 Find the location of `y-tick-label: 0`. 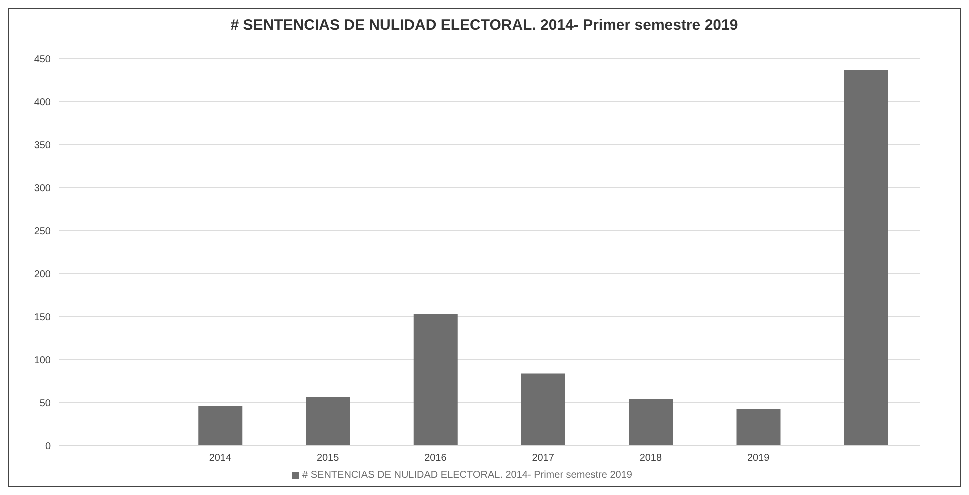

y-tick-label: 0 is located at coordinates (48, 447).